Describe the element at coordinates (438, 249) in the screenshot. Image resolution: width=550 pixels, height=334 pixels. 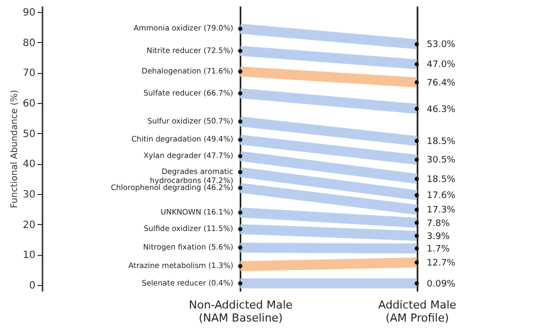
I see `annotation: 1.7%` at that location.